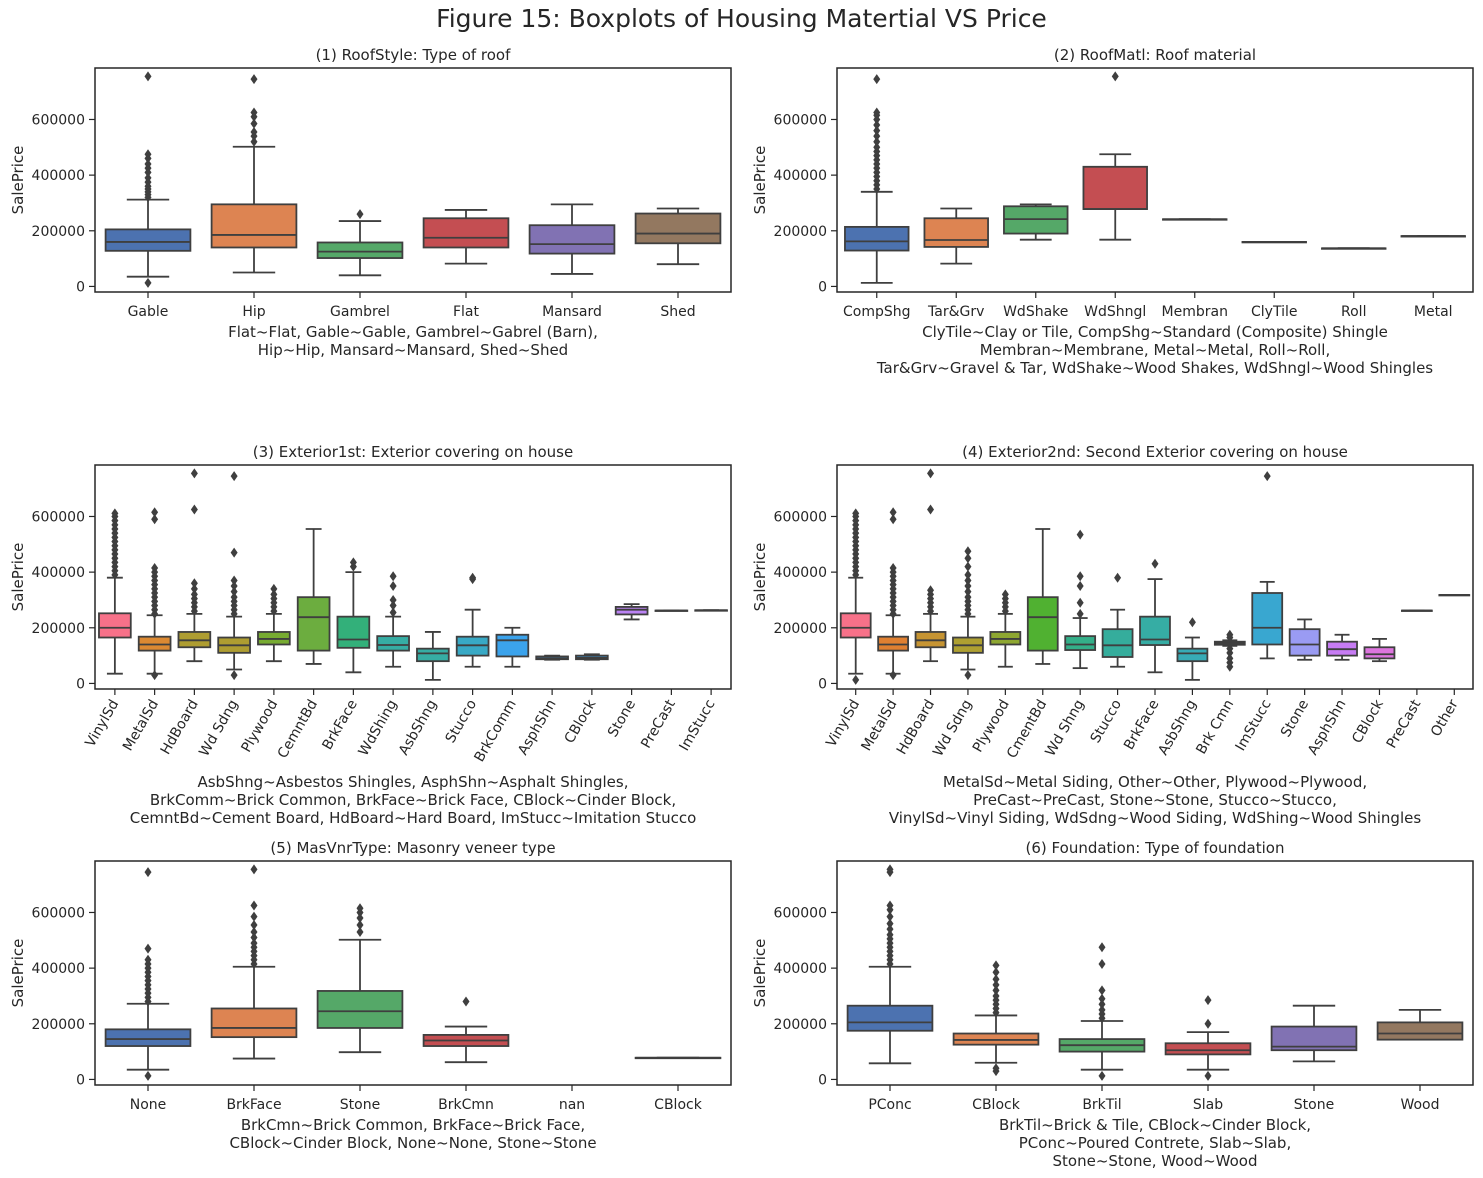  I want to click on x-tick-label: Stucco, so click(1106, 721).